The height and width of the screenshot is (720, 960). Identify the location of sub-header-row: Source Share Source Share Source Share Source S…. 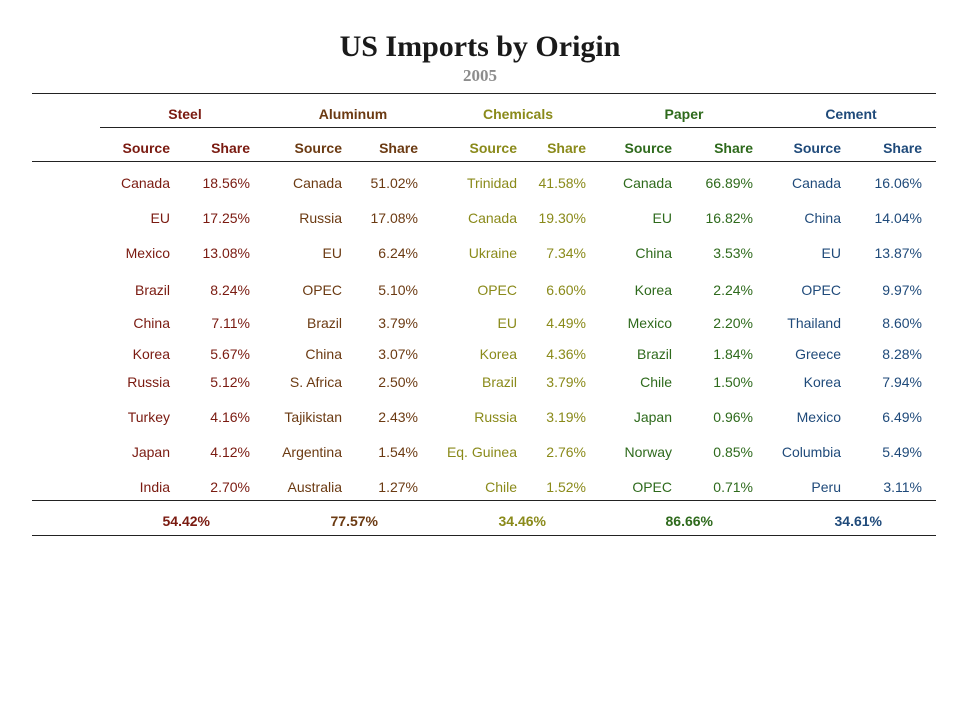
(480, 148).